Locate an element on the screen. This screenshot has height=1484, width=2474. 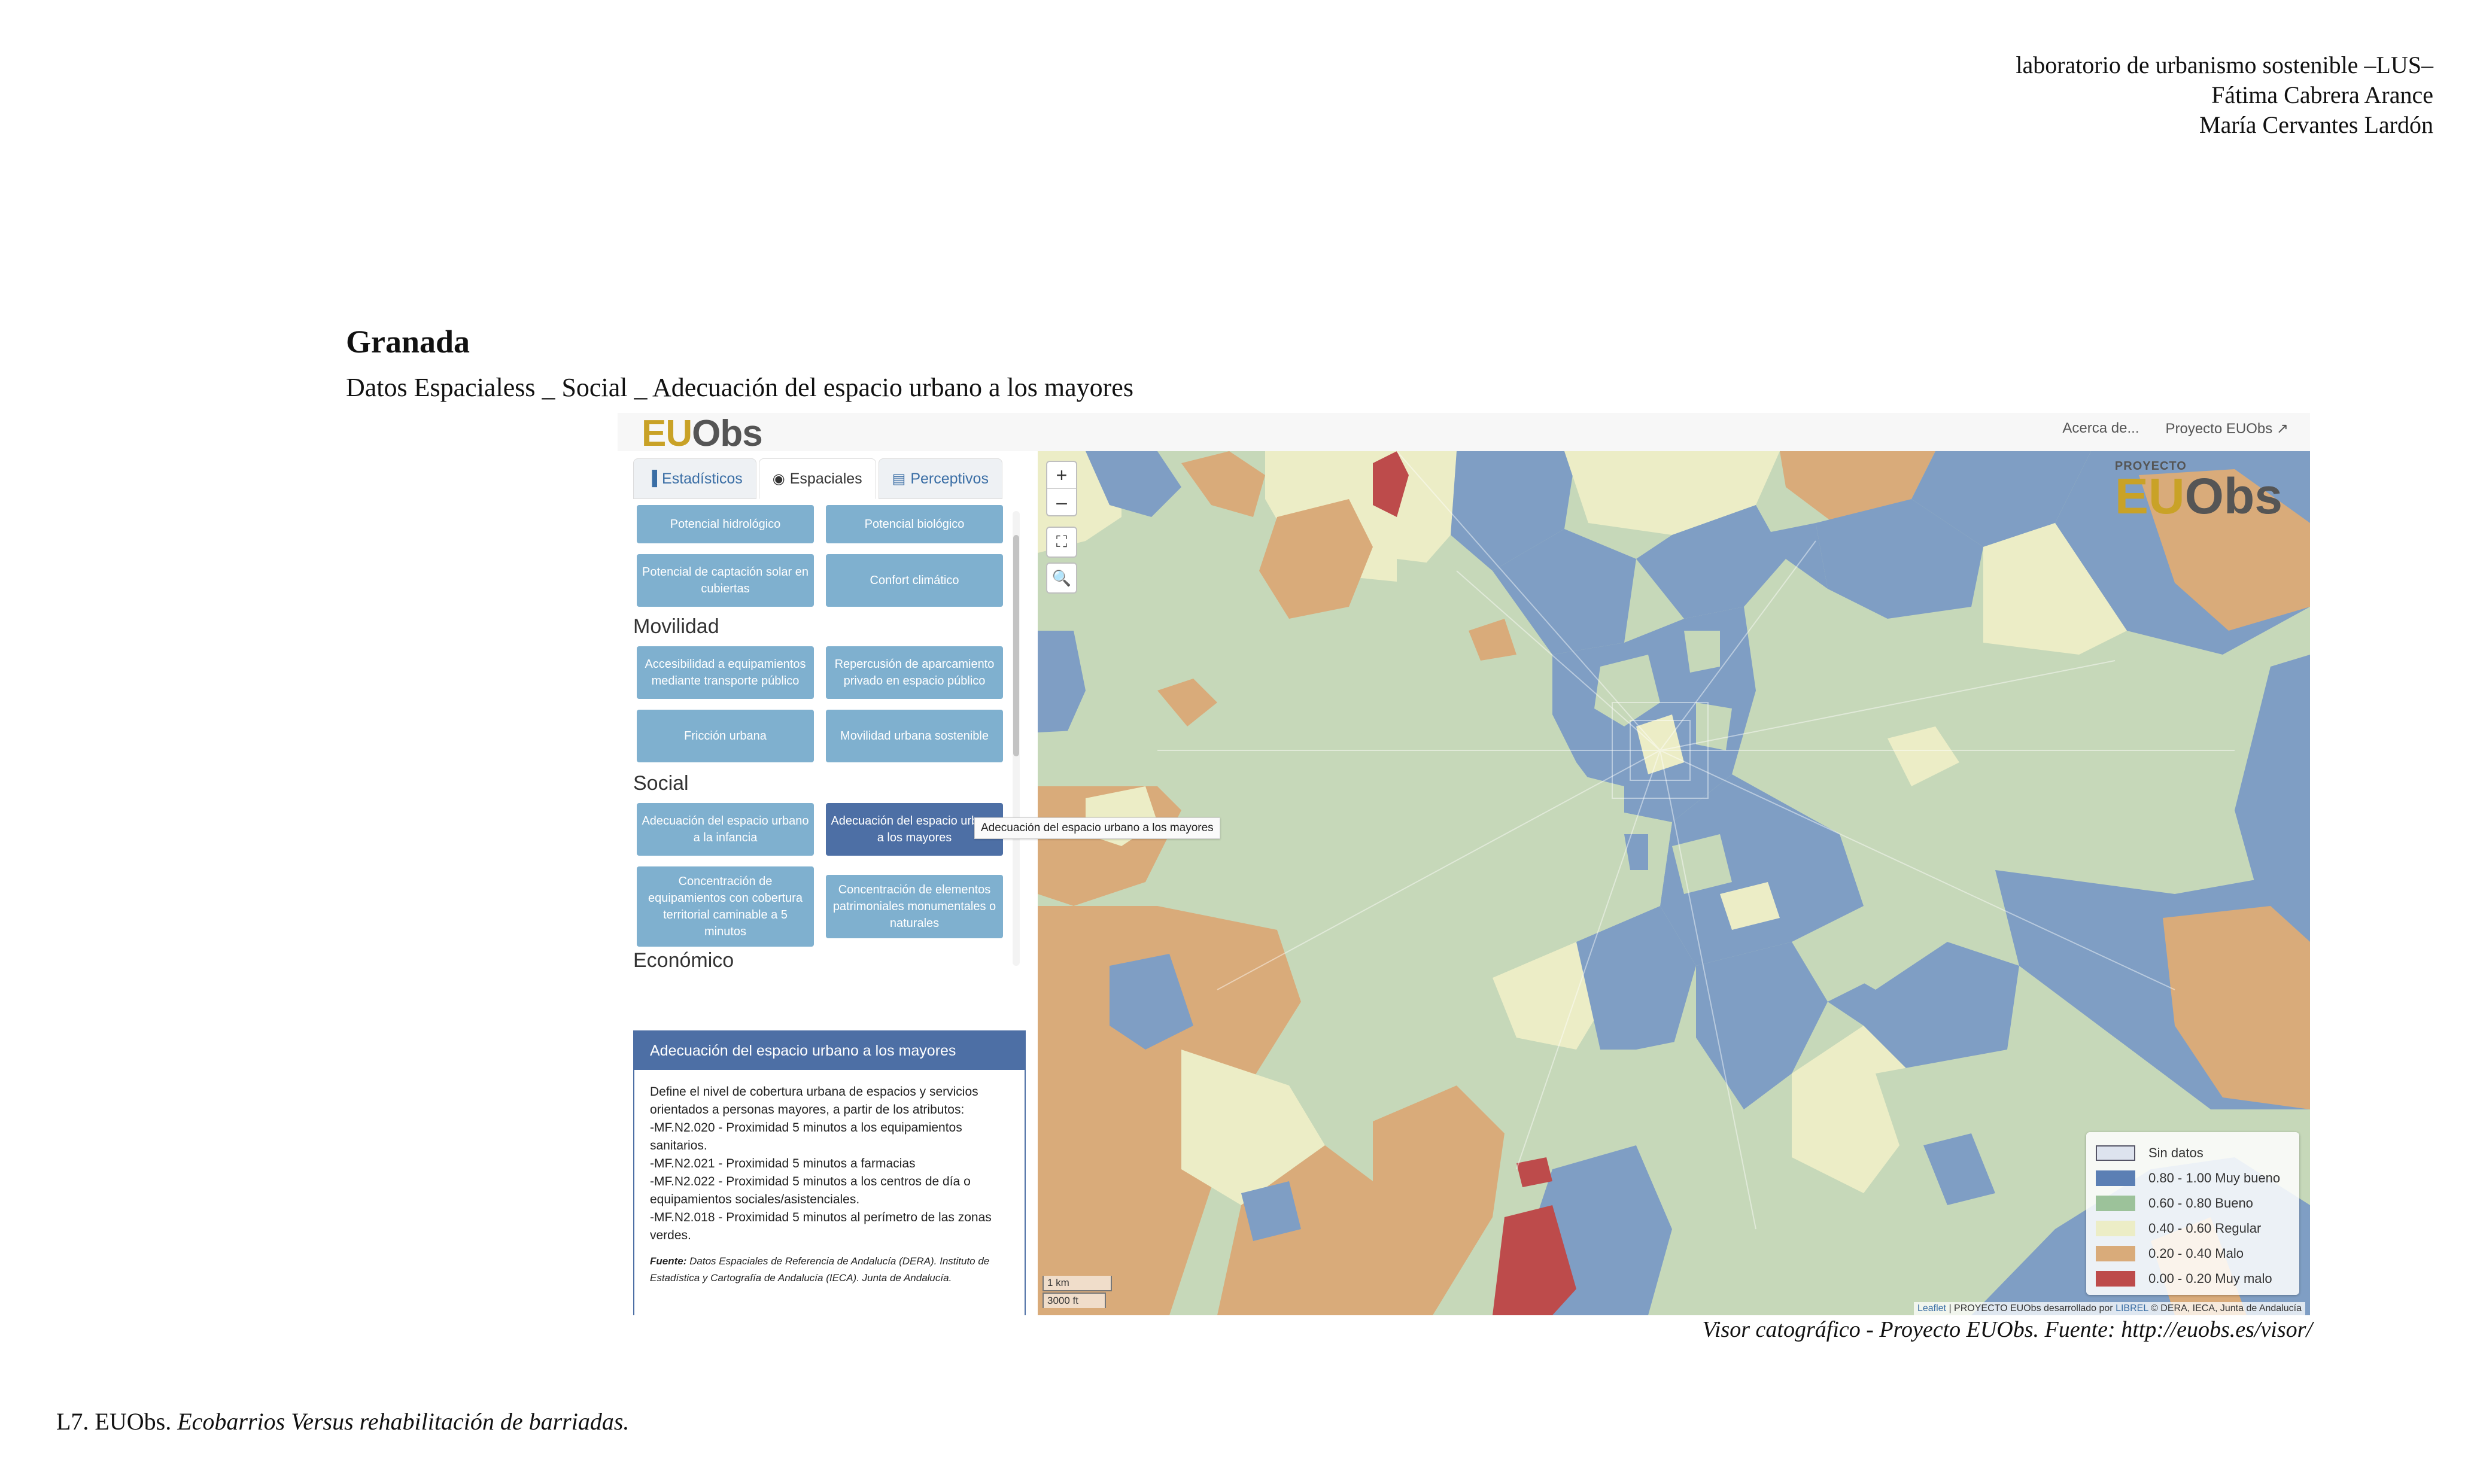
tab-estadisticos: ▐ Estadísticos is located at coordinates (694, 479).